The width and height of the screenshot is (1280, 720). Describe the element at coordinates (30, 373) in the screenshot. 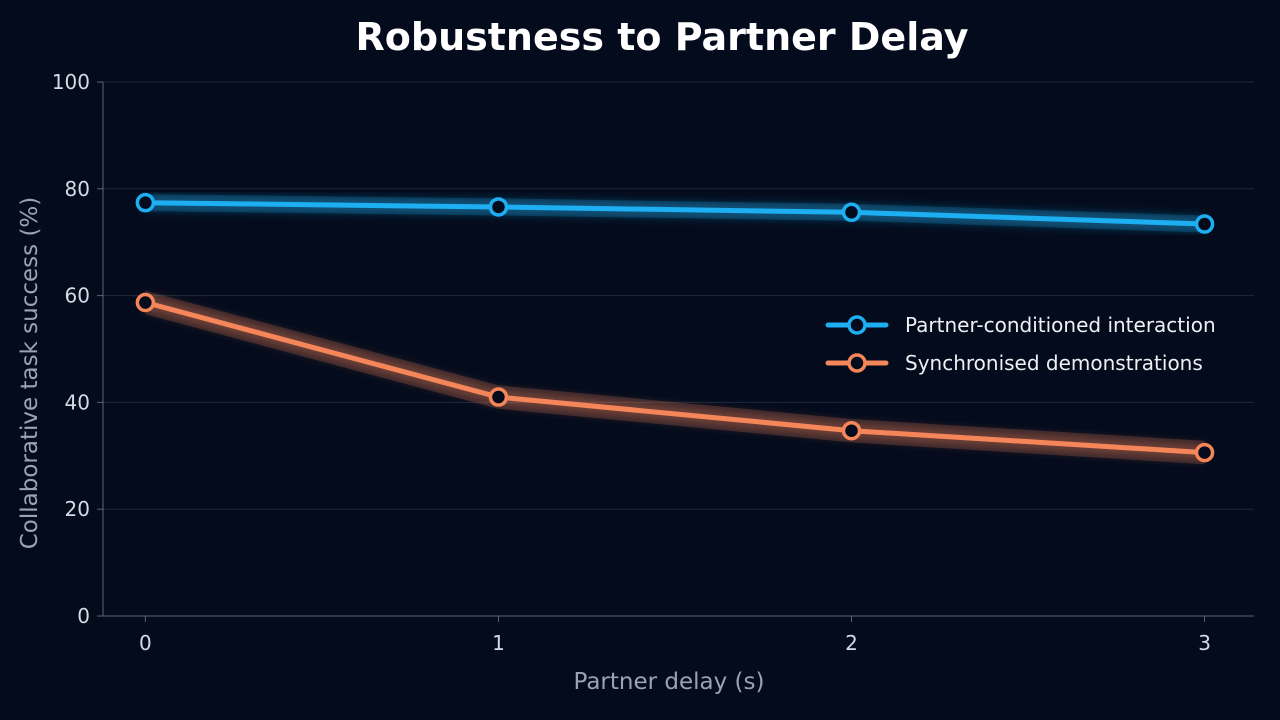

I see `y-axis-label: Collaborative task success (%)` at that location.